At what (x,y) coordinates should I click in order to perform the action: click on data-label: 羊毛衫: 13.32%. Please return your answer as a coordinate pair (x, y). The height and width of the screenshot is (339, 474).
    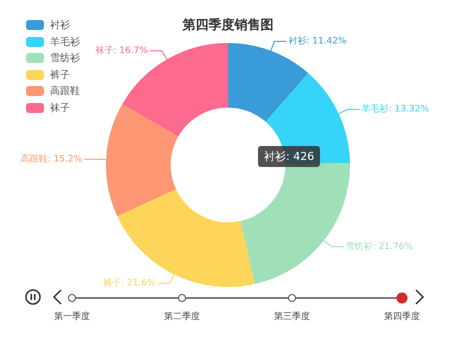
    Looking at the image, I should click on (396, 109).